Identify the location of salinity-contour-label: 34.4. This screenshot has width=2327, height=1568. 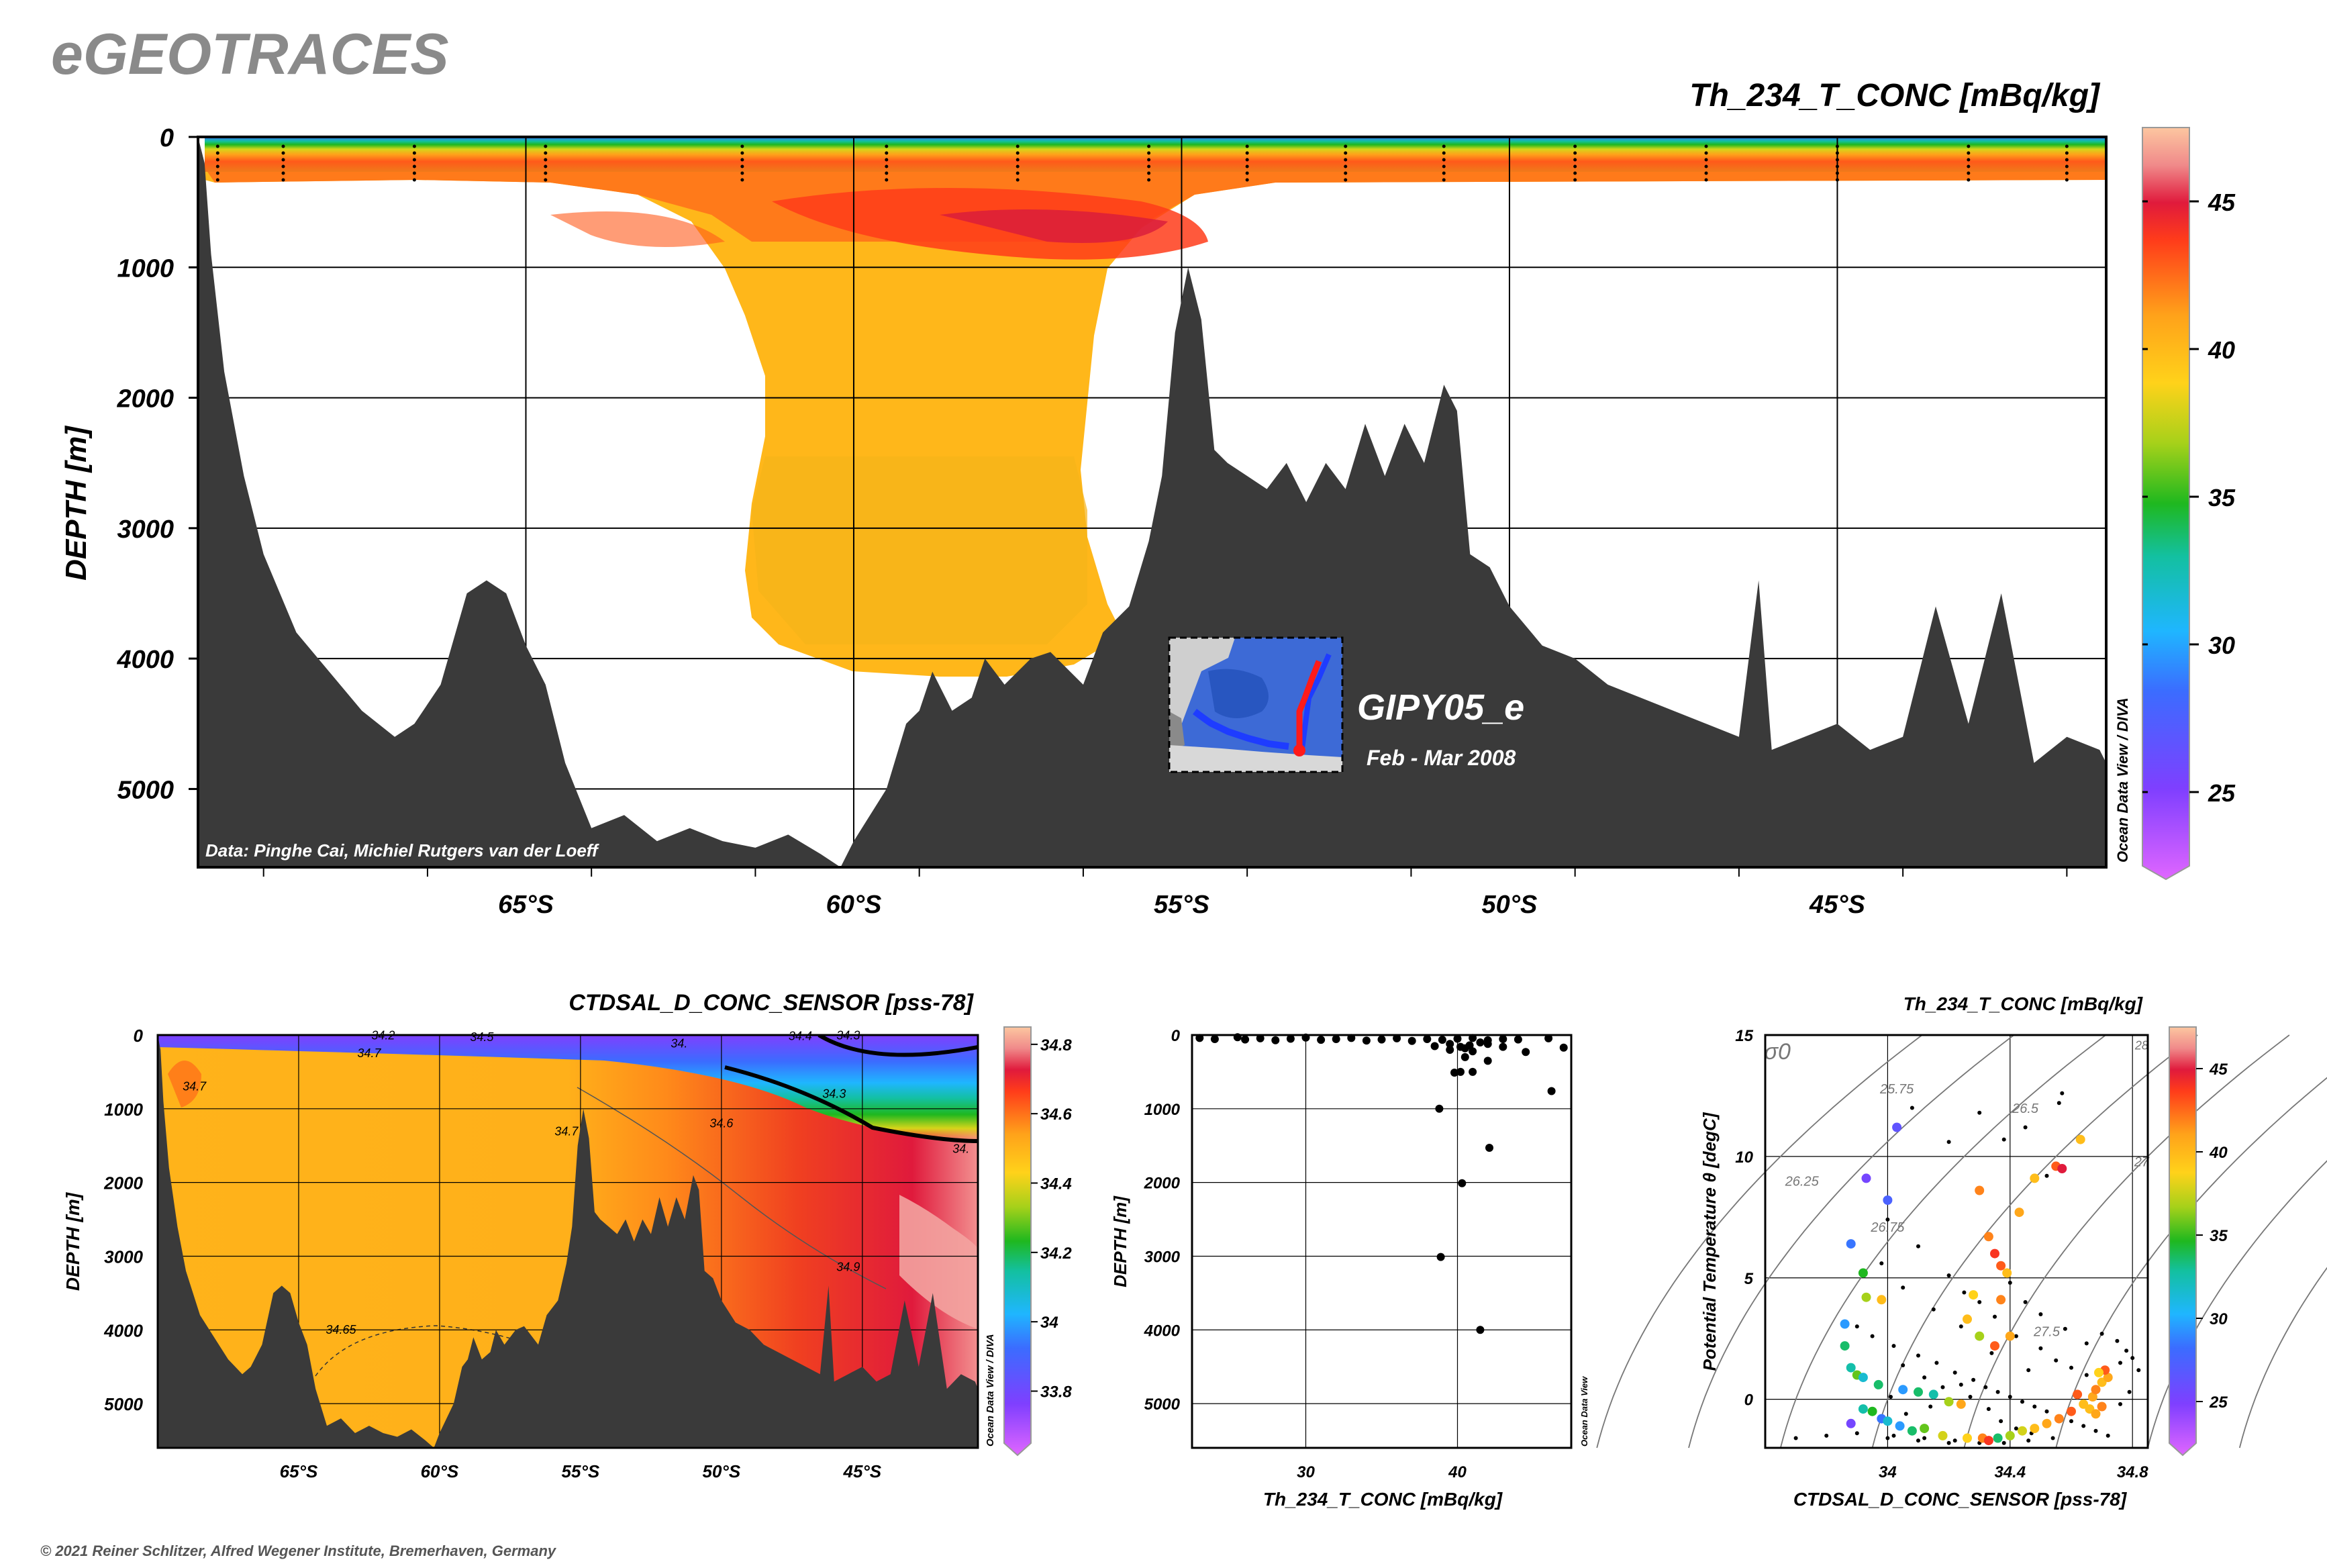
(800, 1036).